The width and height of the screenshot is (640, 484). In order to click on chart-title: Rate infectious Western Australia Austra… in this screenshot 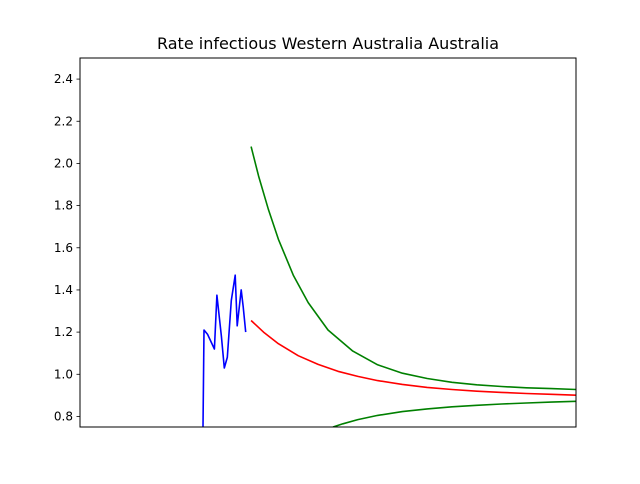, I will do `click(328, 43)`.